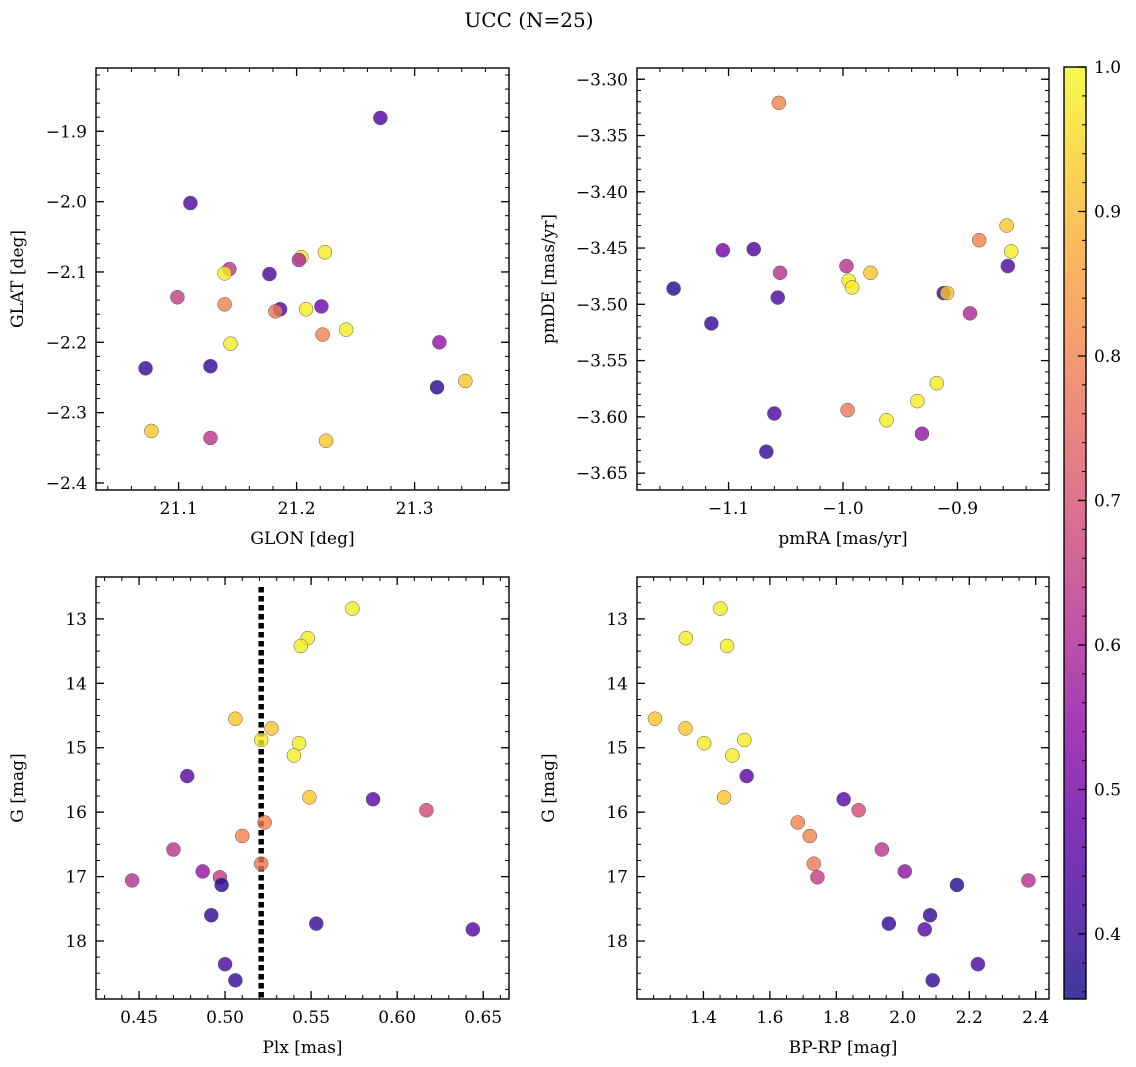 The image size is (1136, 1067). Describe the element at coordinates (297, 509) in the screenshot. I see `x-tick-label: 21.2` at that location.